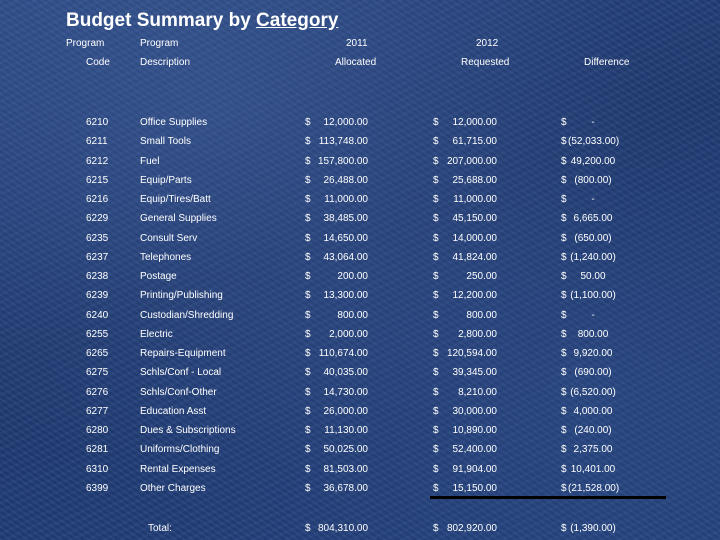  I want to click on page-title: Budget Summary by Category, so click(202, 21).